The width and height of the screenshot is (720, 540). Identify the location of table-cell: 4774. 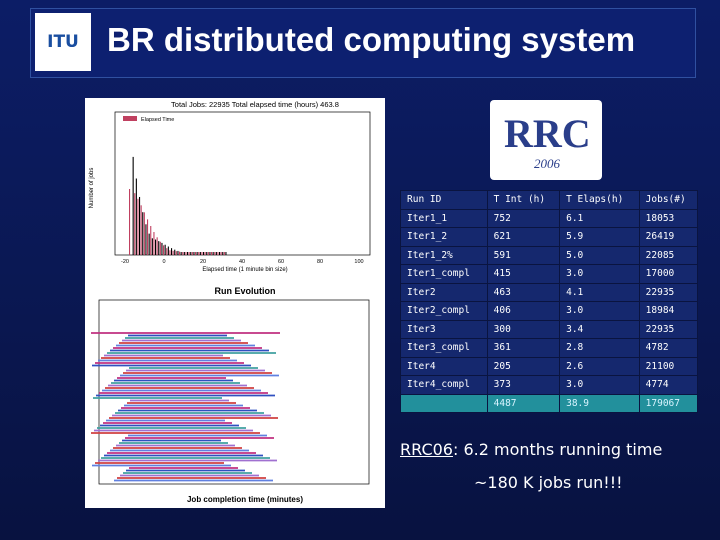
(668, 385).